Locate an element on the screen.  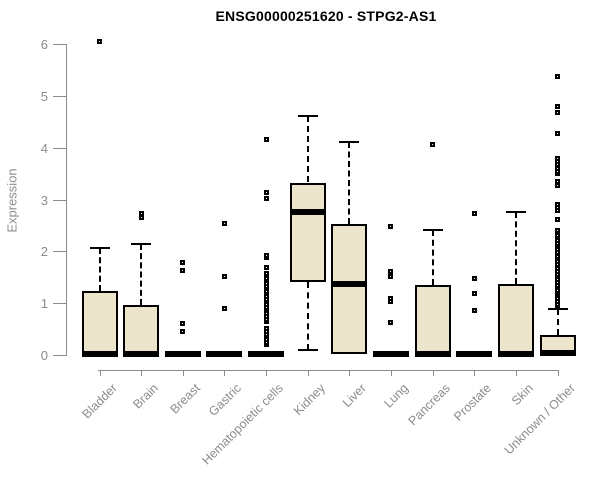
lower-whisker-cap-kidney is located at coordinates (307, 349).